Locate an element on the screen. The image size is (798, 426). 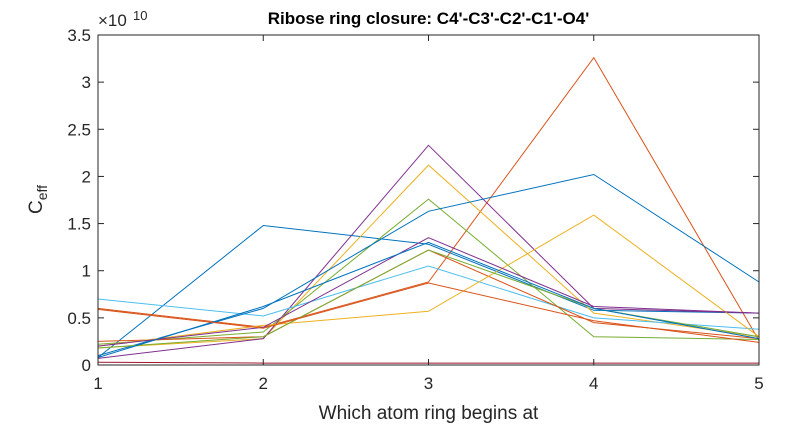
y-axis-label-sub: eff is located at coordinates (42, 192).